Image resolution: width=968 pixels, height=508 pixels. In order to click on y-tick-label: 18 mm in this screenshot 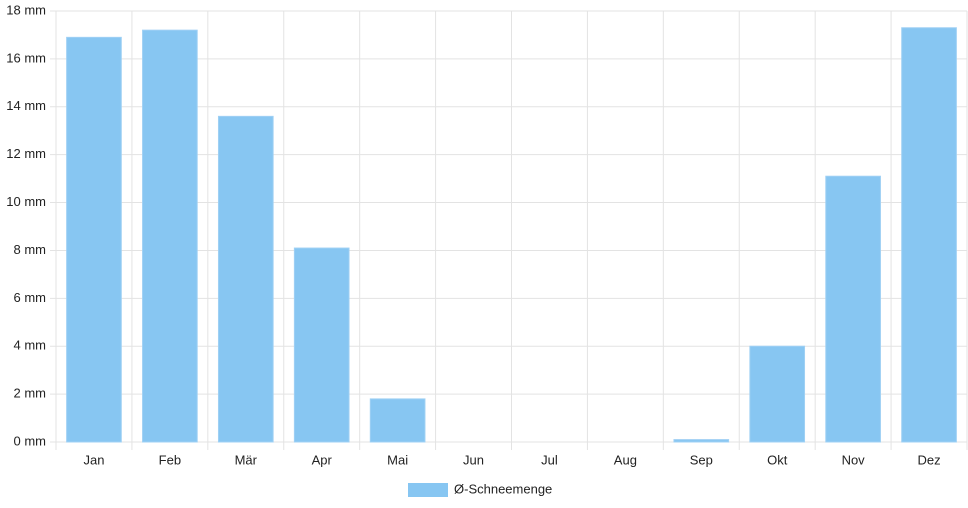, I will do `click(26, 9)`.